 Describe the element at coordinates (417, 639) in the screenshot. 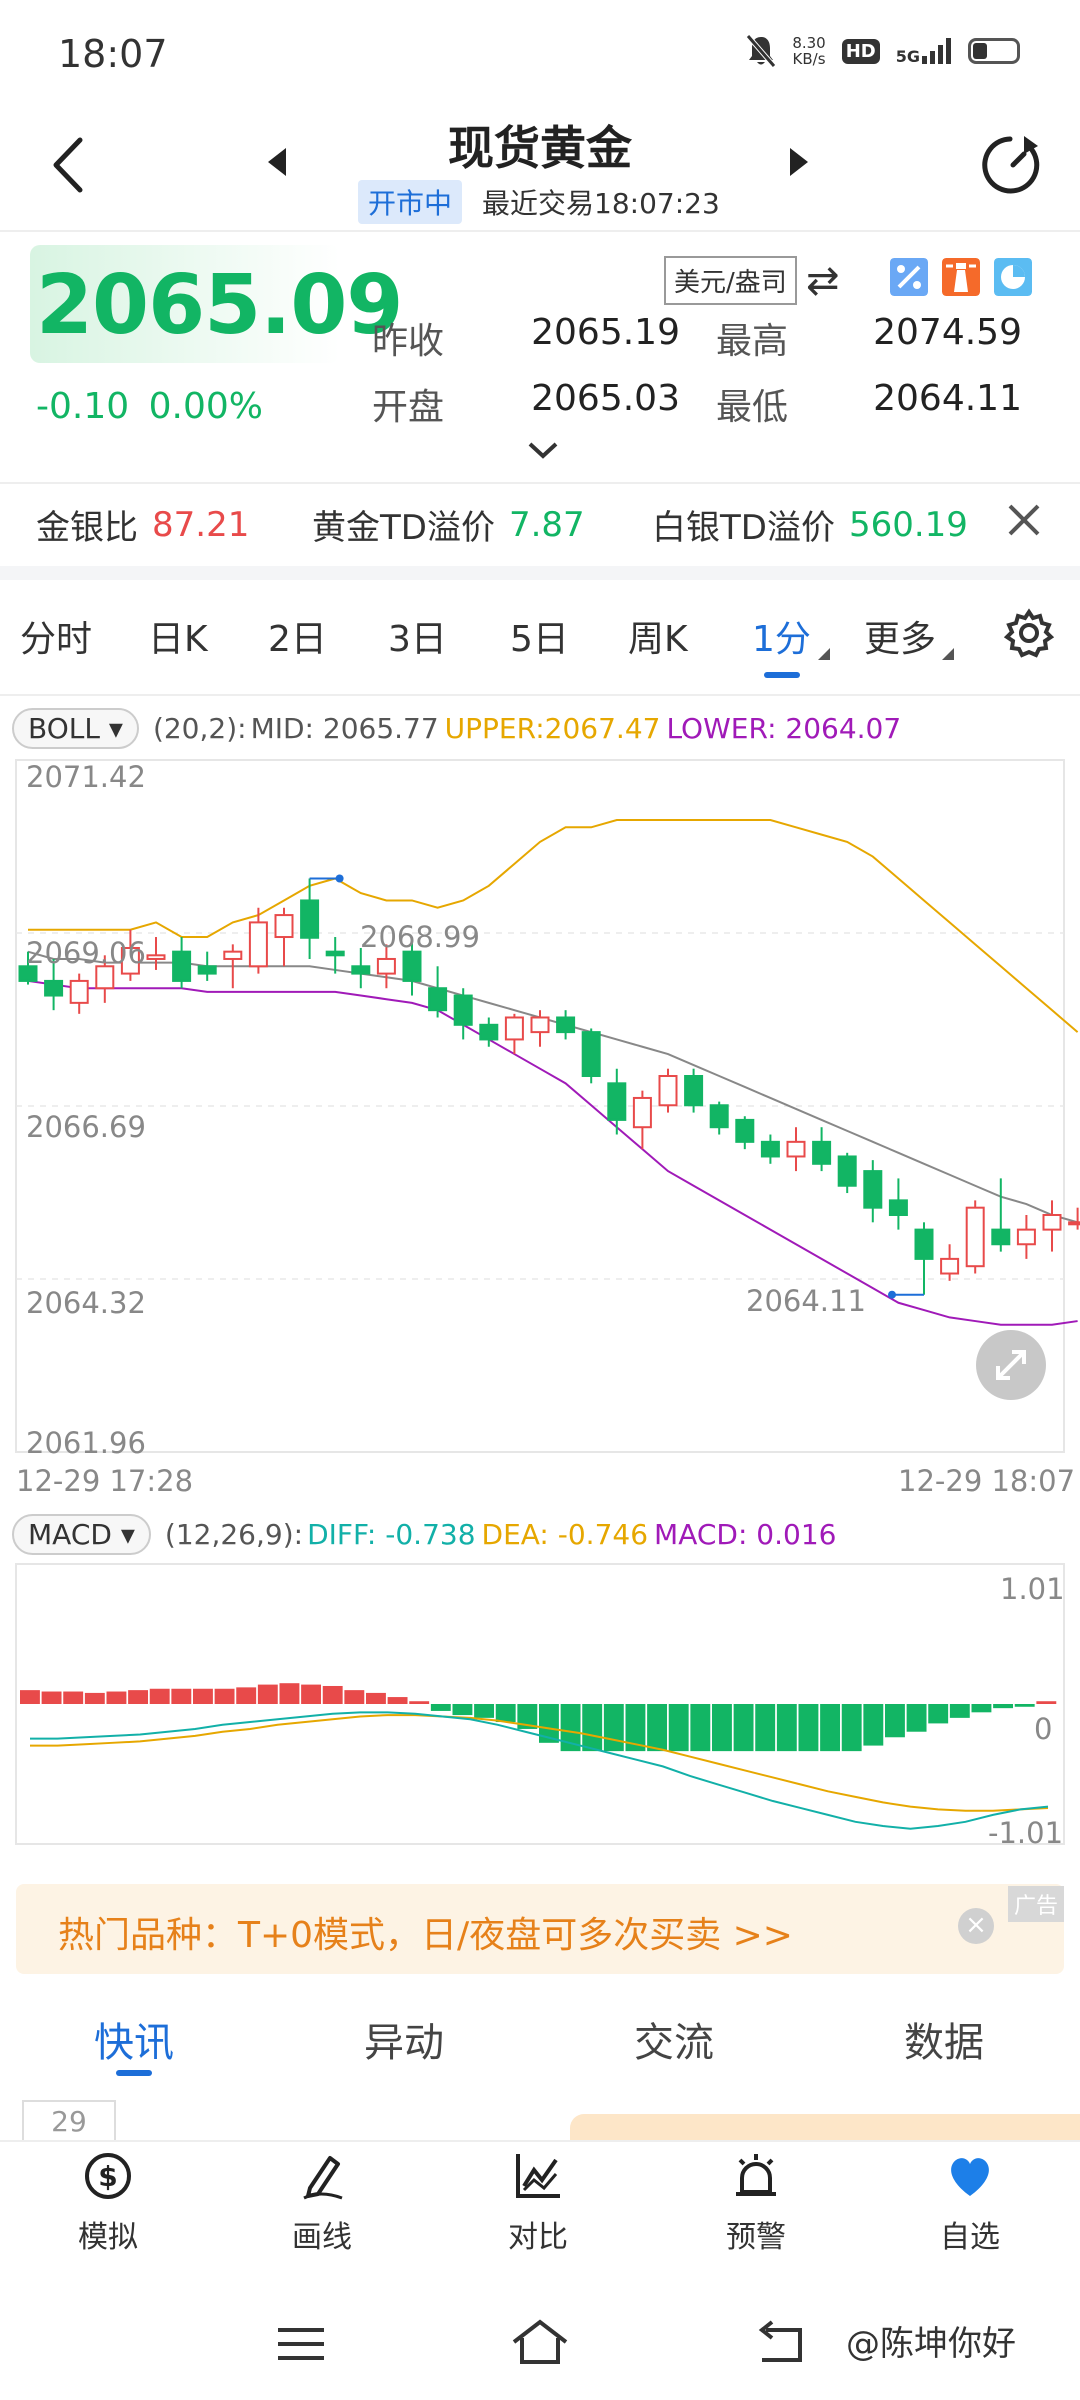

I see `tab-3day: 3日` at that location.